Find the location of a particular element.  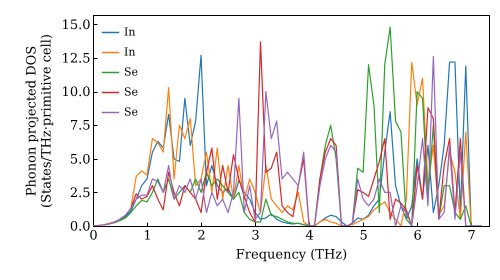

x-tick-label: 3 is located at coordinates (255, 236).